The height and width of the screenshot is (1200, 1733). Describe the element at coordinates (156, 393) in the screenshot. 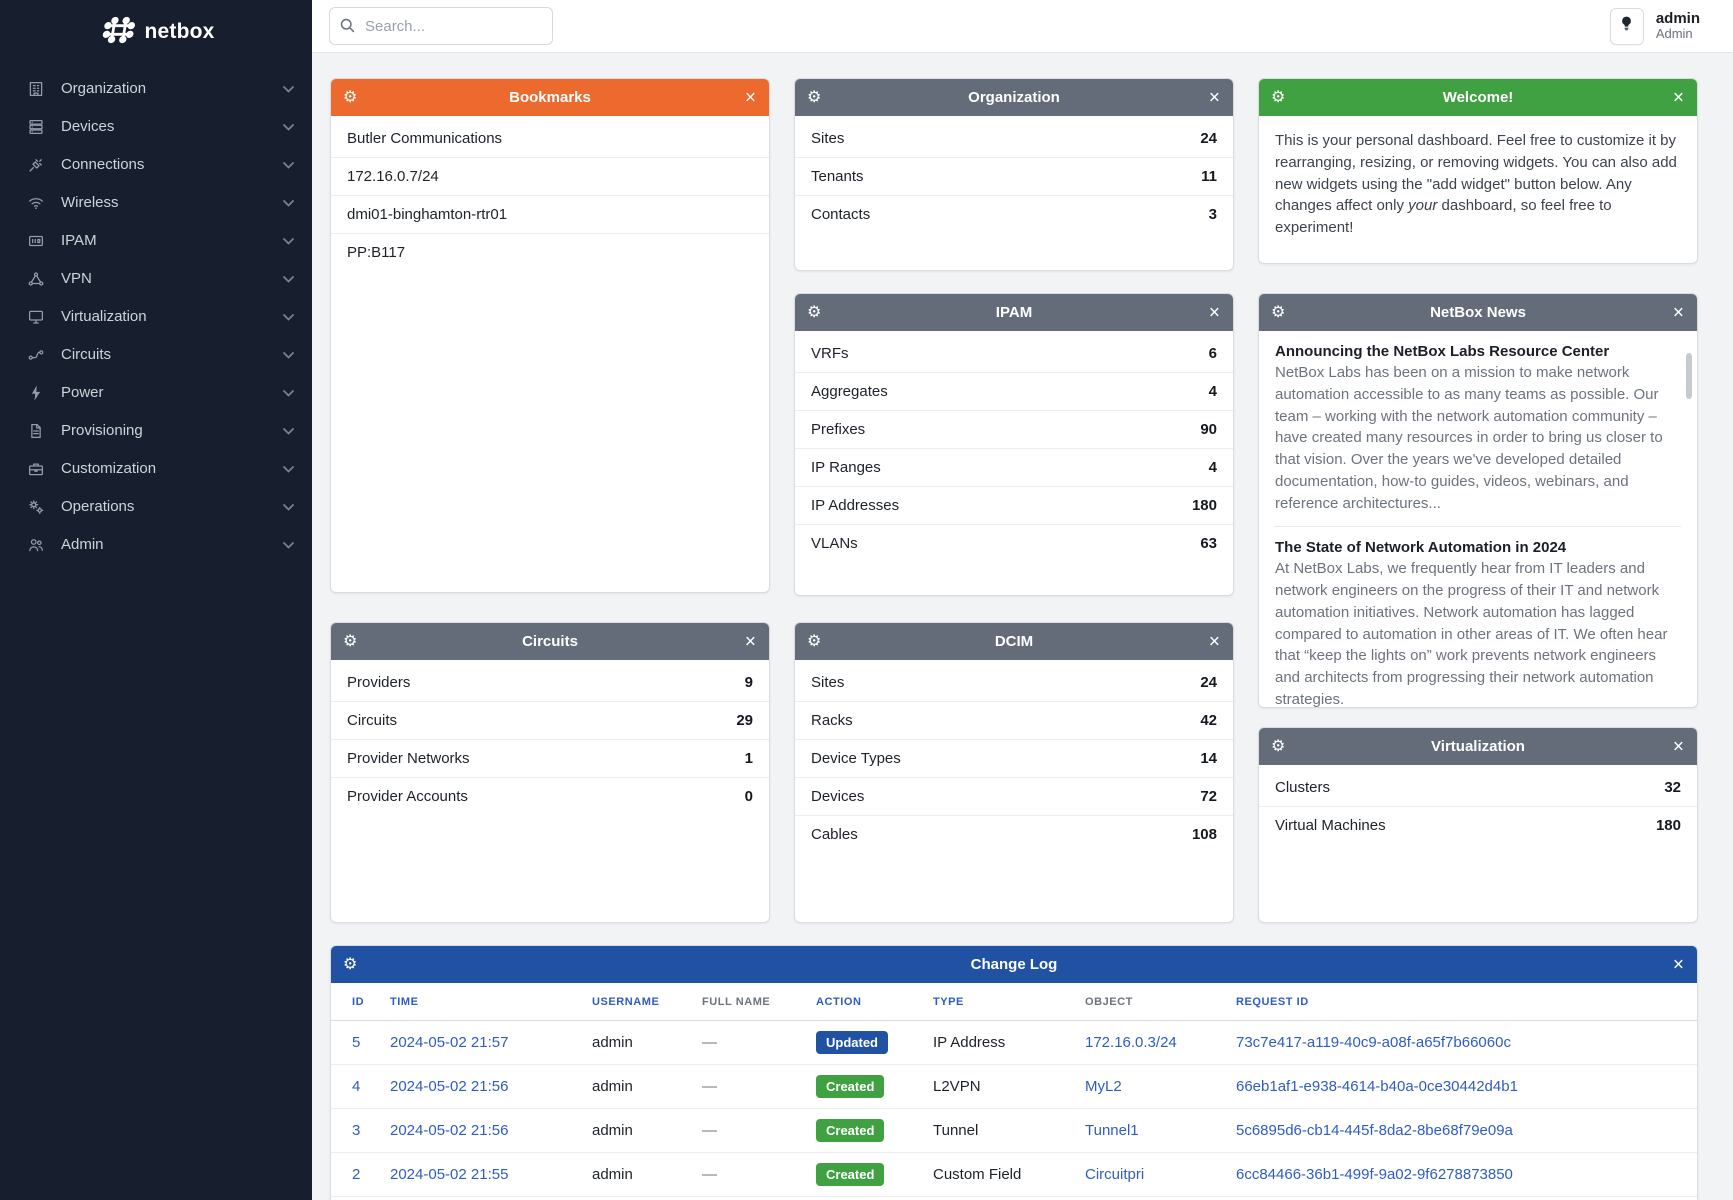

I see `sidebar-item-power: Power` at that location.